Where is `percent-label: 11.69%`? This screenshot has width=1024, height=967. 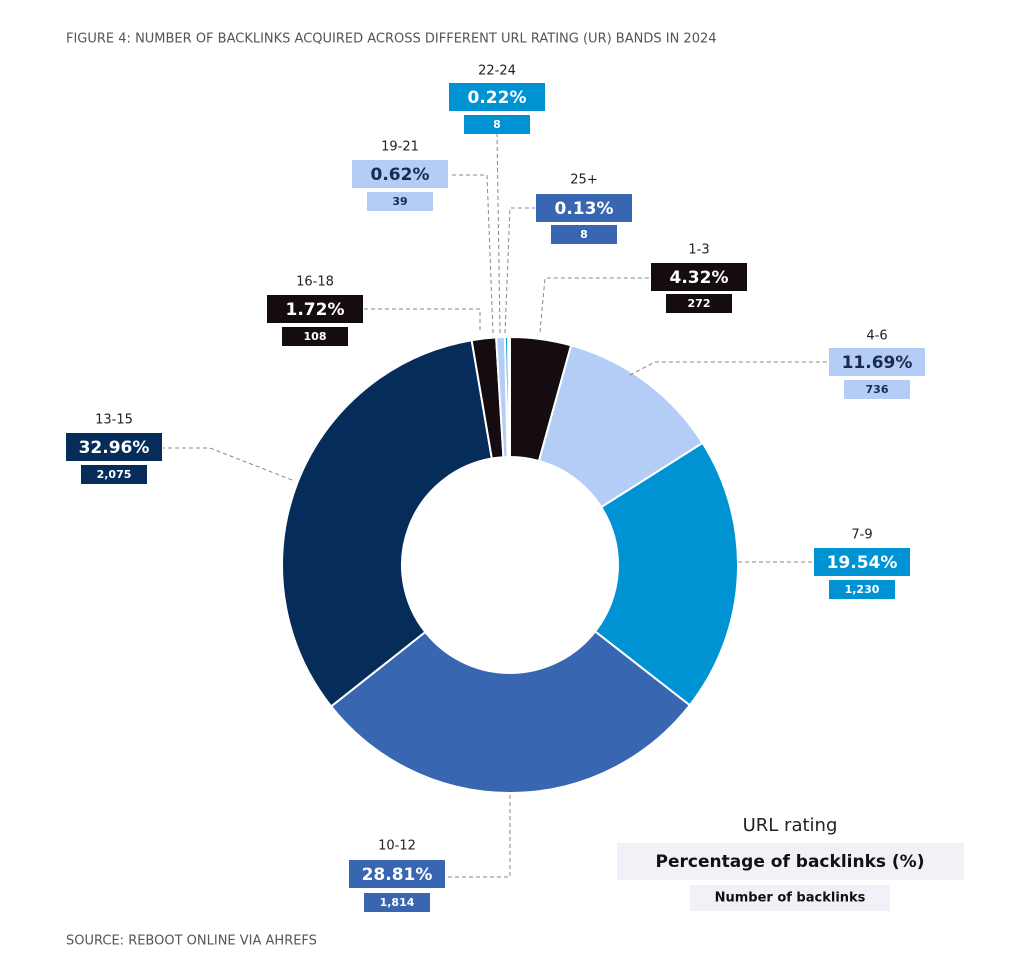
percent-label: 11.69% is located at coordinates (877, 363).